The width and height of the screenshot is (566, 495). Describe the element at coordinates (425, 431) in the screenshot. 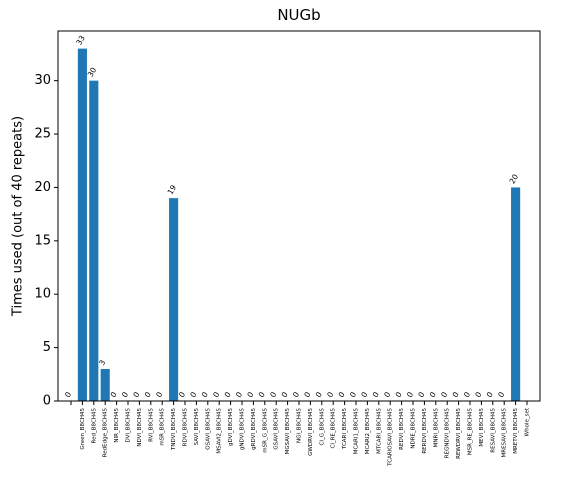

I see `x-tick-label: RERDVI_B8CH45` at that location.